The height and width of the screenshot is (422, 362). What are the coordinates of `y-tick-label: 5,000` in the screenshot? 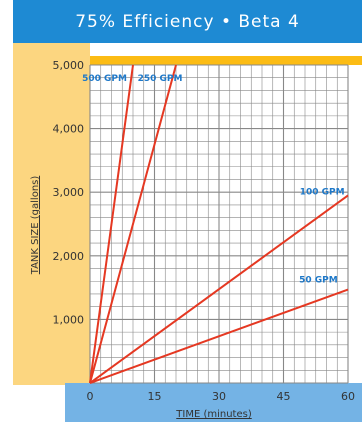 It's located at (69, 65).